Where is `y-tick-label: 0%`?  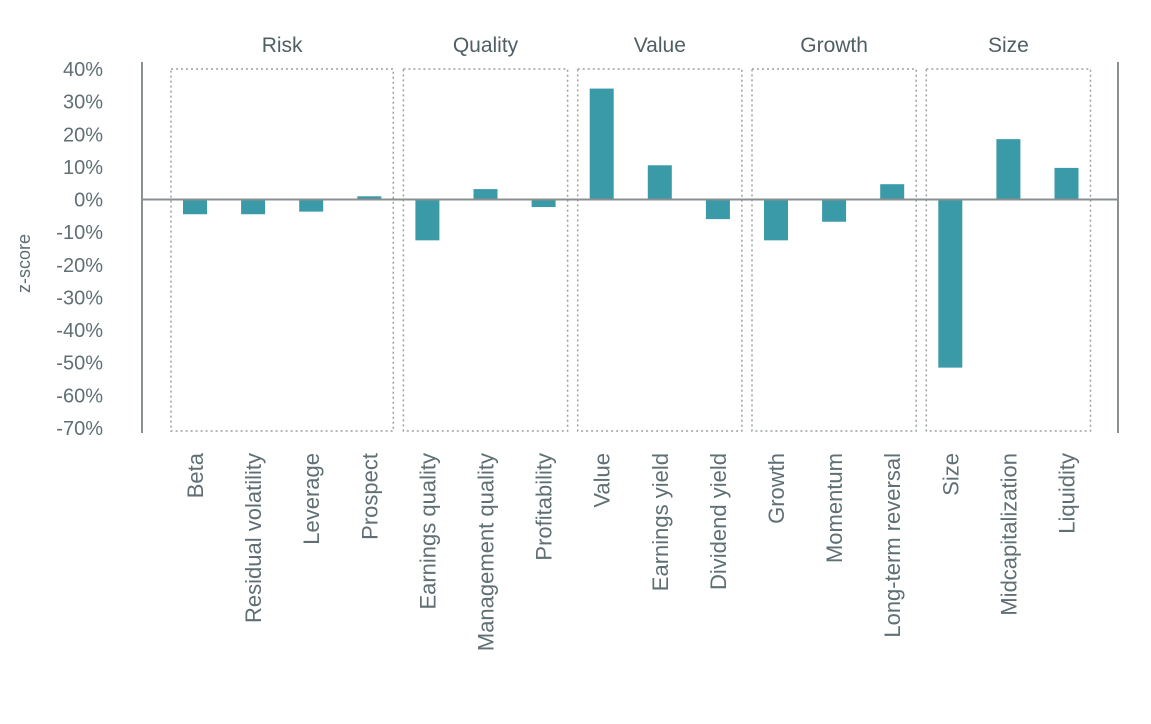
y-tick-label: 0% is located at coordinates (88, 201).